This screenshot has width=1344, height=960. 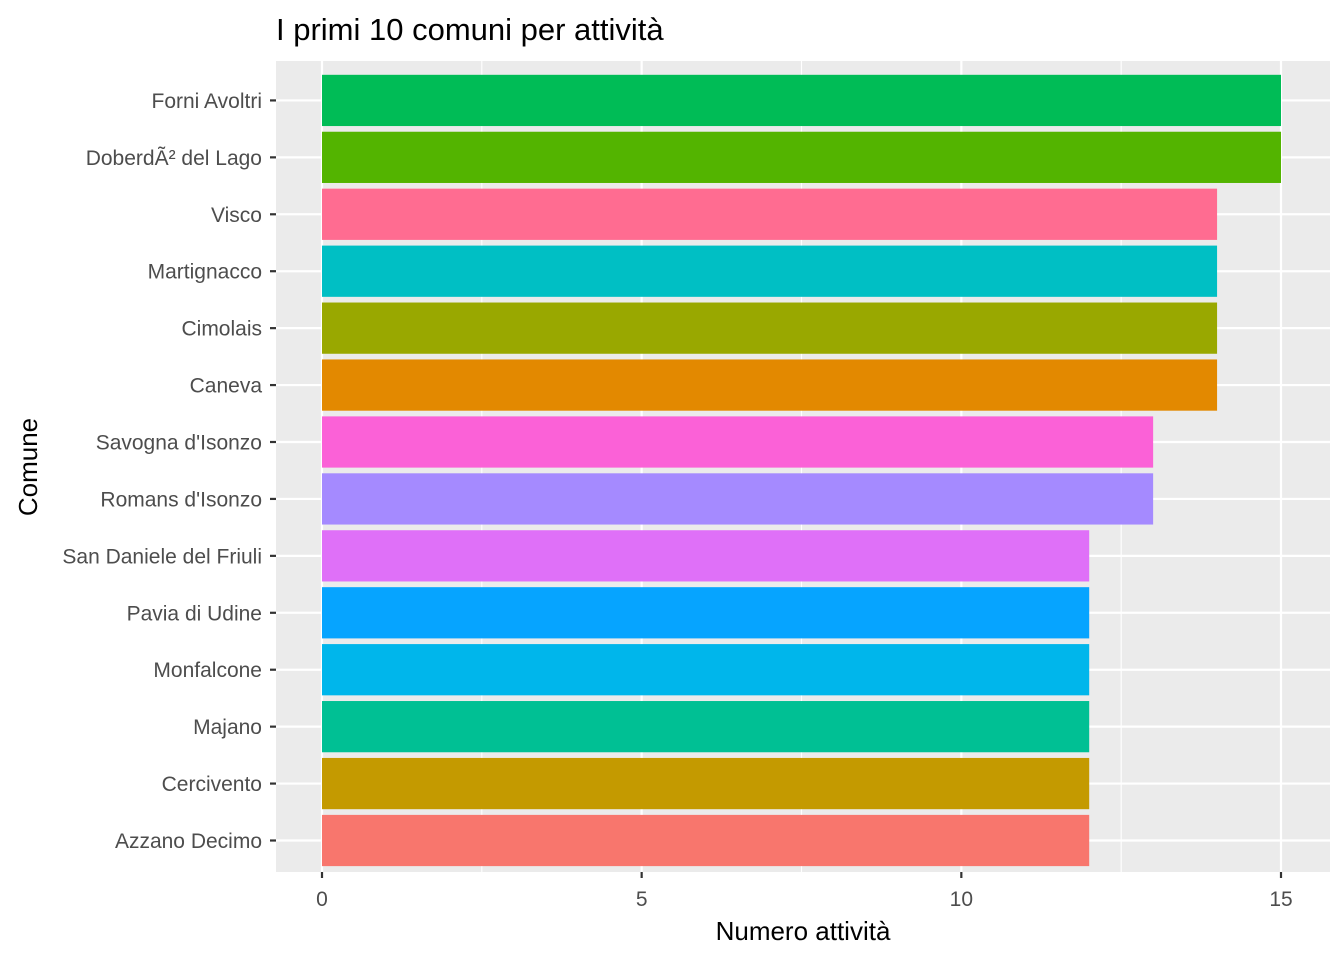 What do you see at coordinates (470, 29) in the screenshot?
I see `chart-title: I primi 10 comuni per attività` at bounding box center [470, 29].